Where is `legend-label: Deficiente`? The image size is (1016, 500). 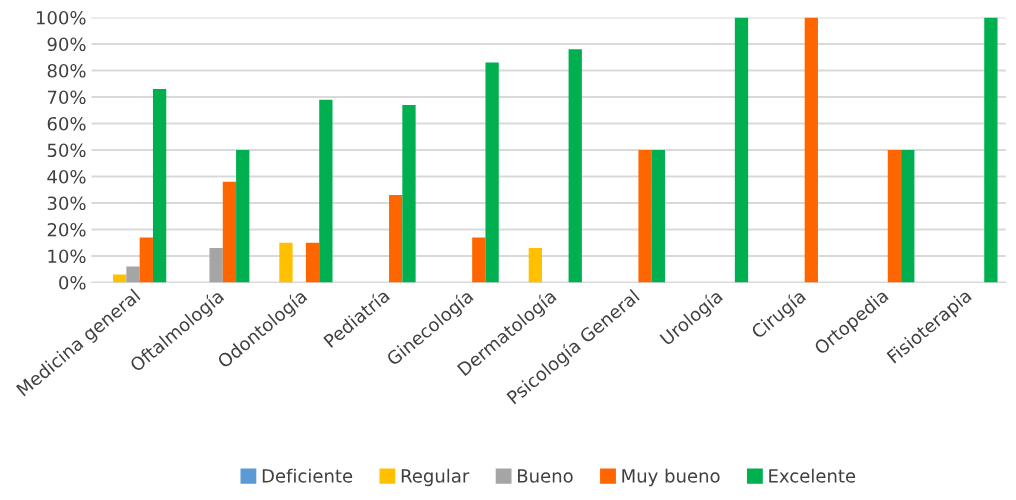 legend-label: Deficiente is located at coordinates (307, 475).